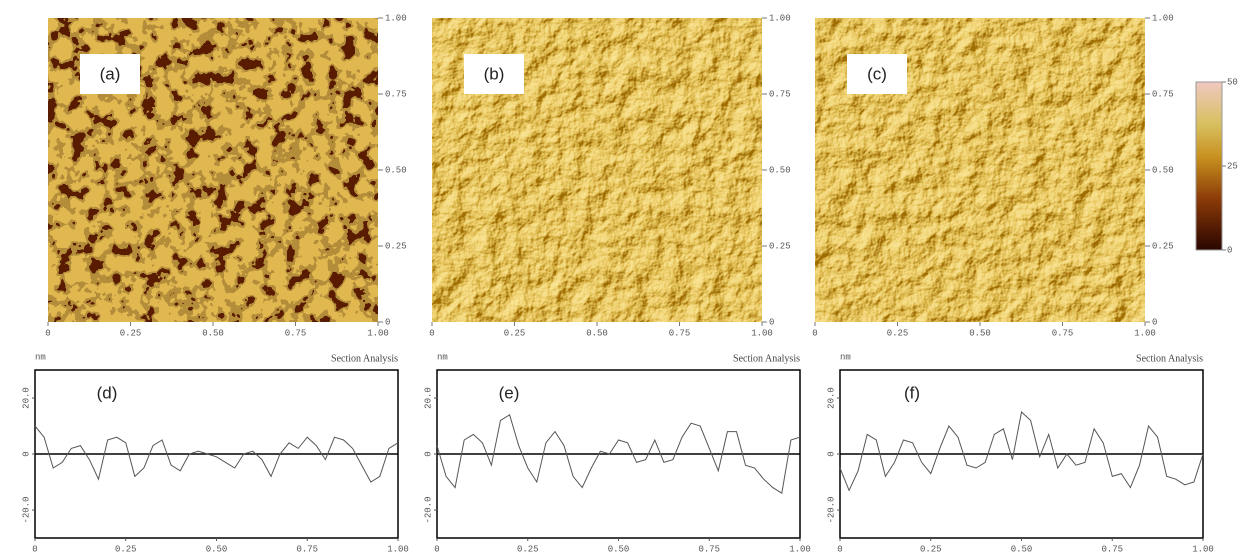  What do you see at coordinates (509, 392) in the screenshot?
I see `panel-label: (e)` at bounding box center [509, 392].